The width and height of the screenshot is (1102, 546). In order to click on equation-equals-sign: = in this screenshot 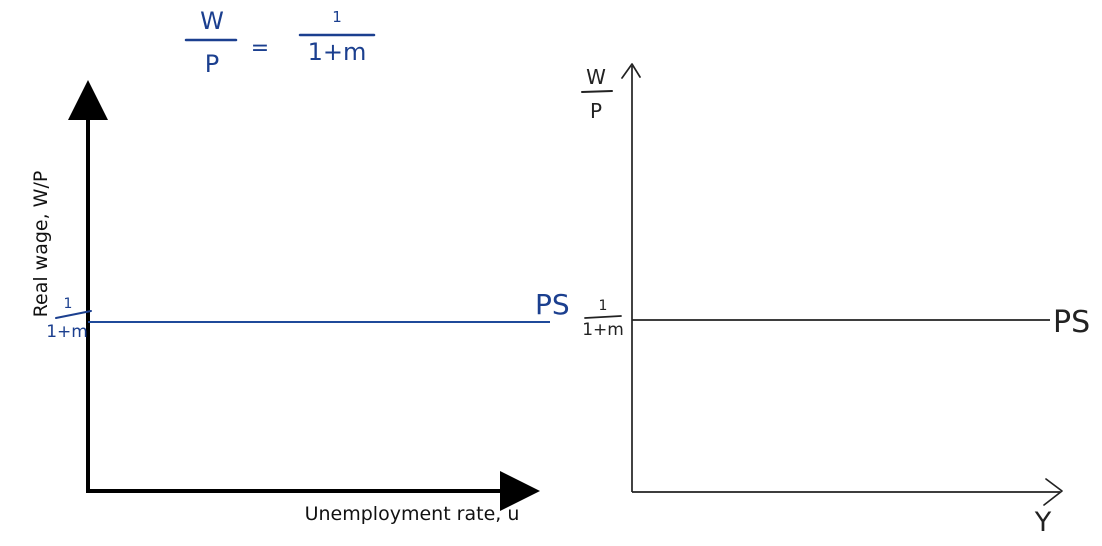, I will do `click(260, 48)`.